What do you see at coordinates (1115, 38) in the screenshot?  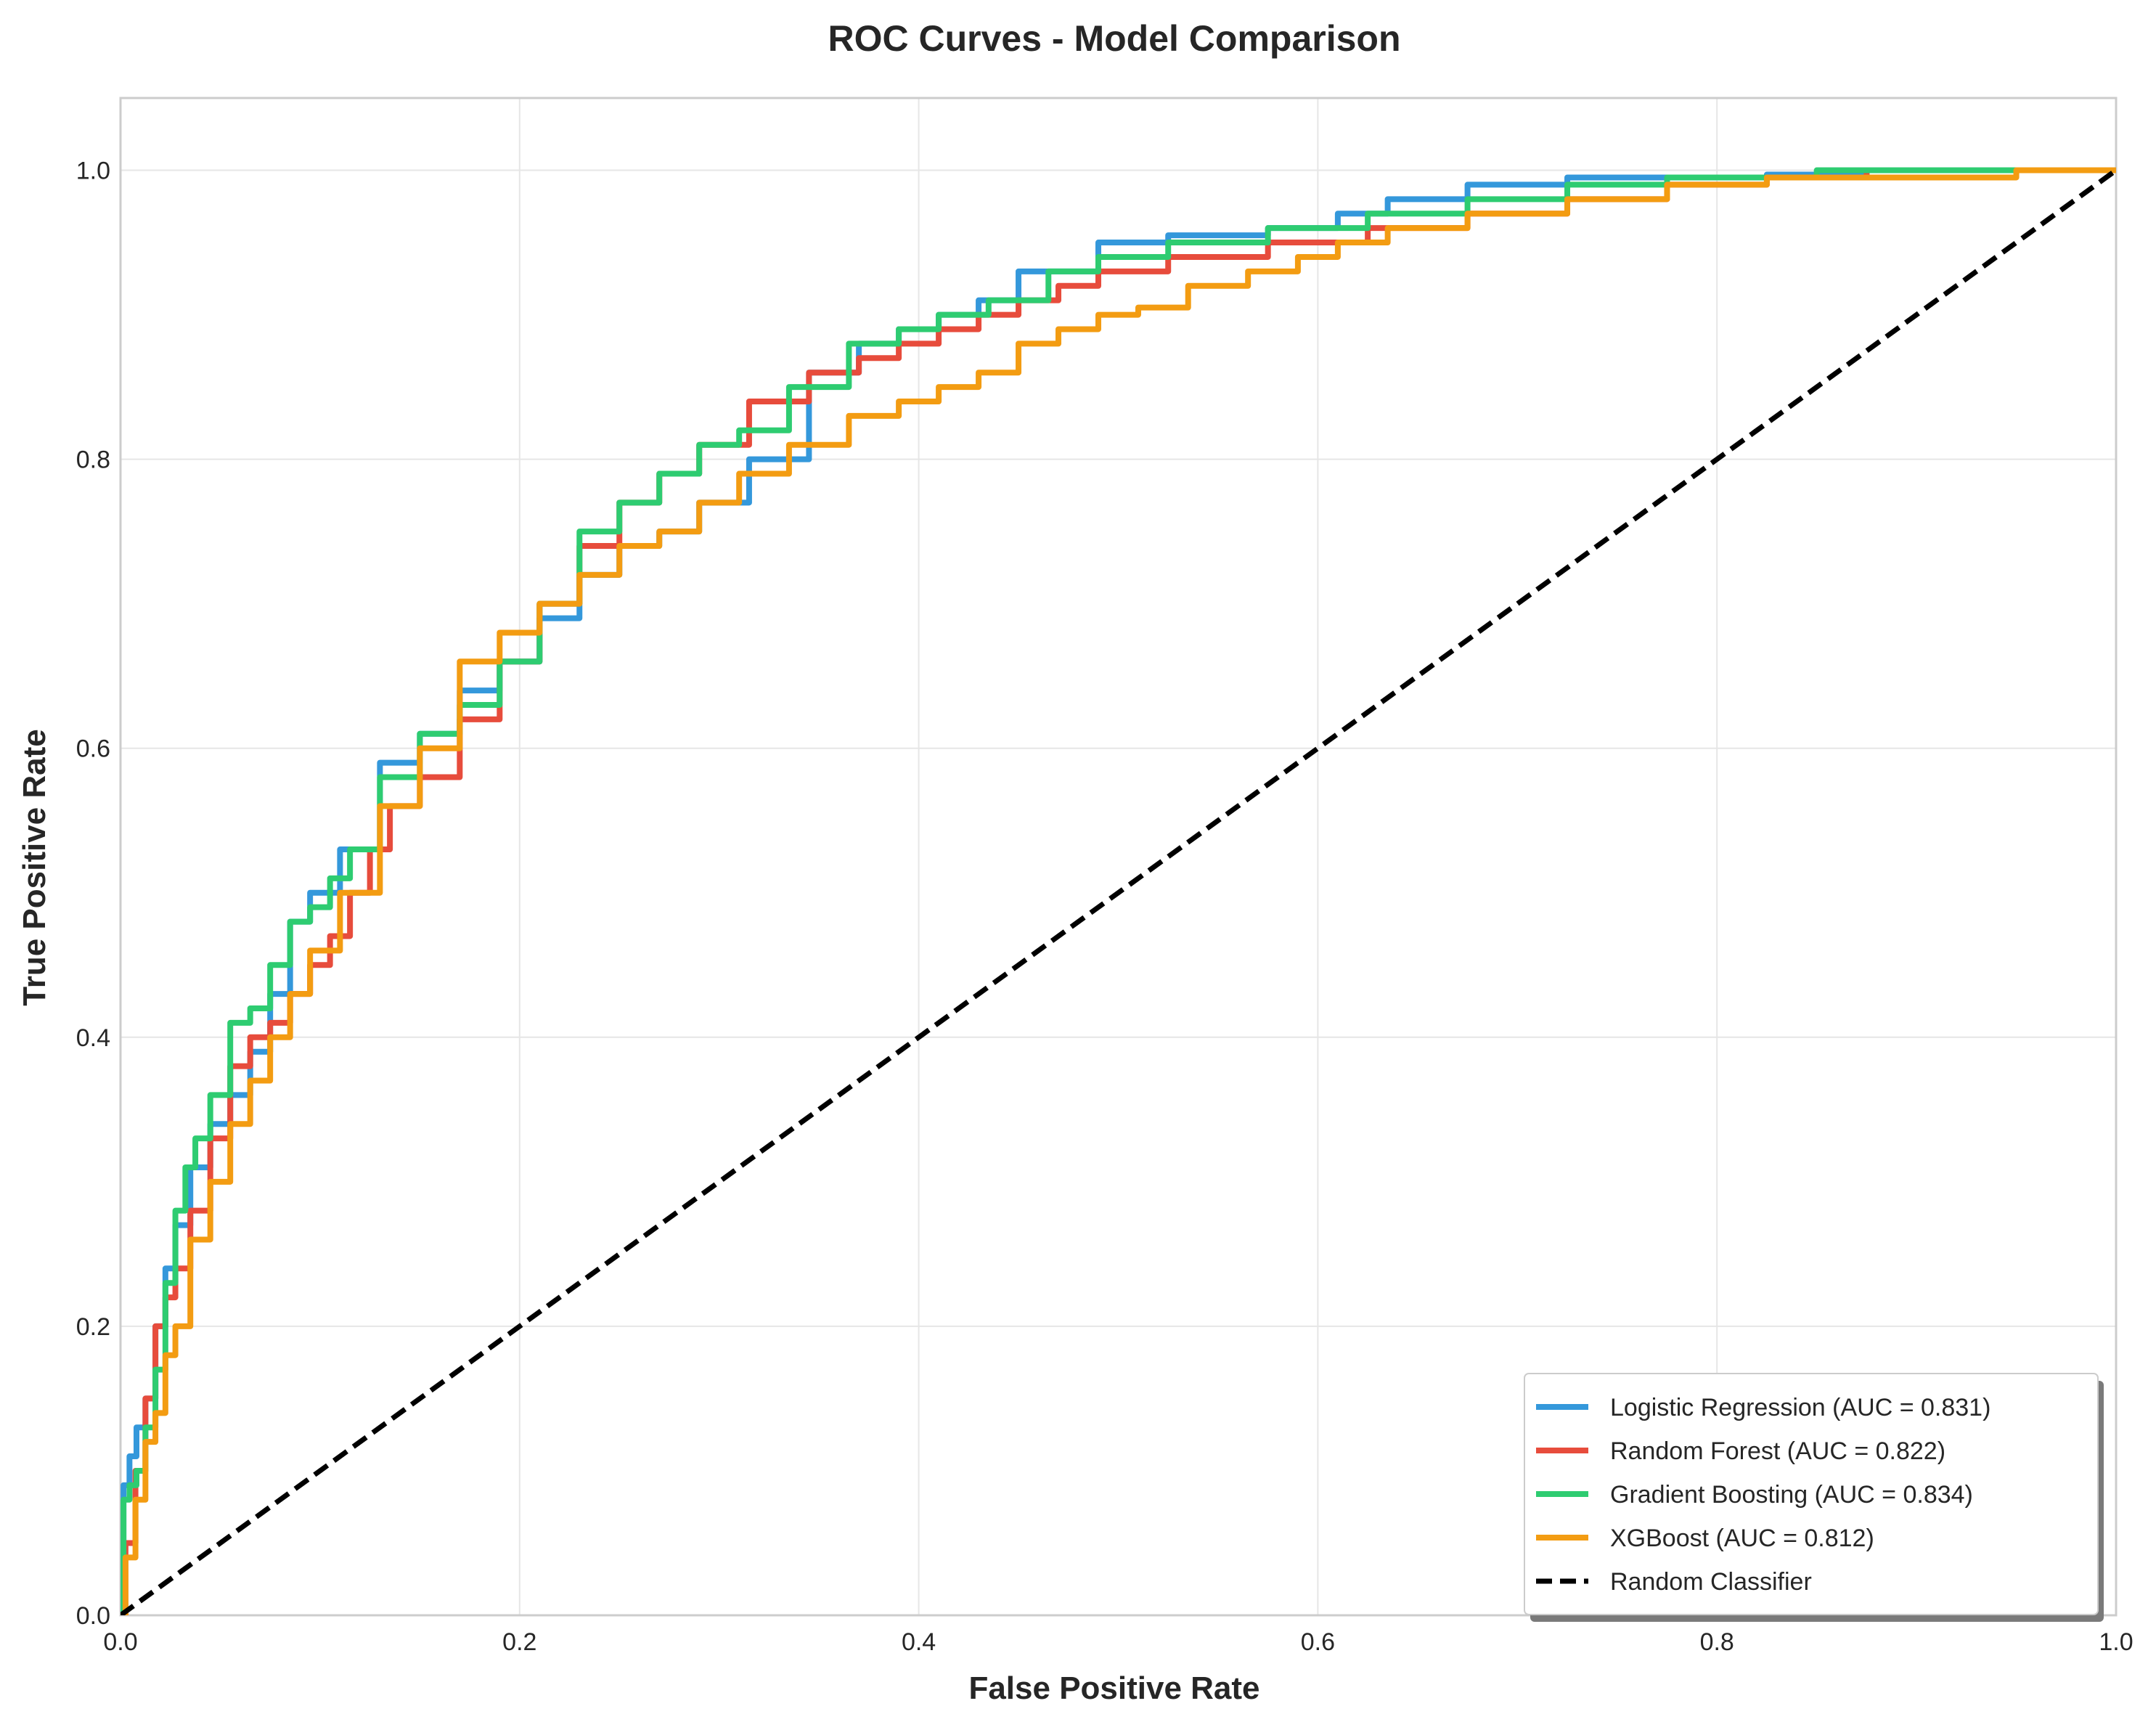 I see `chart-title: ROC Curves - Model Comparison` at bounding box center [1115, 38].